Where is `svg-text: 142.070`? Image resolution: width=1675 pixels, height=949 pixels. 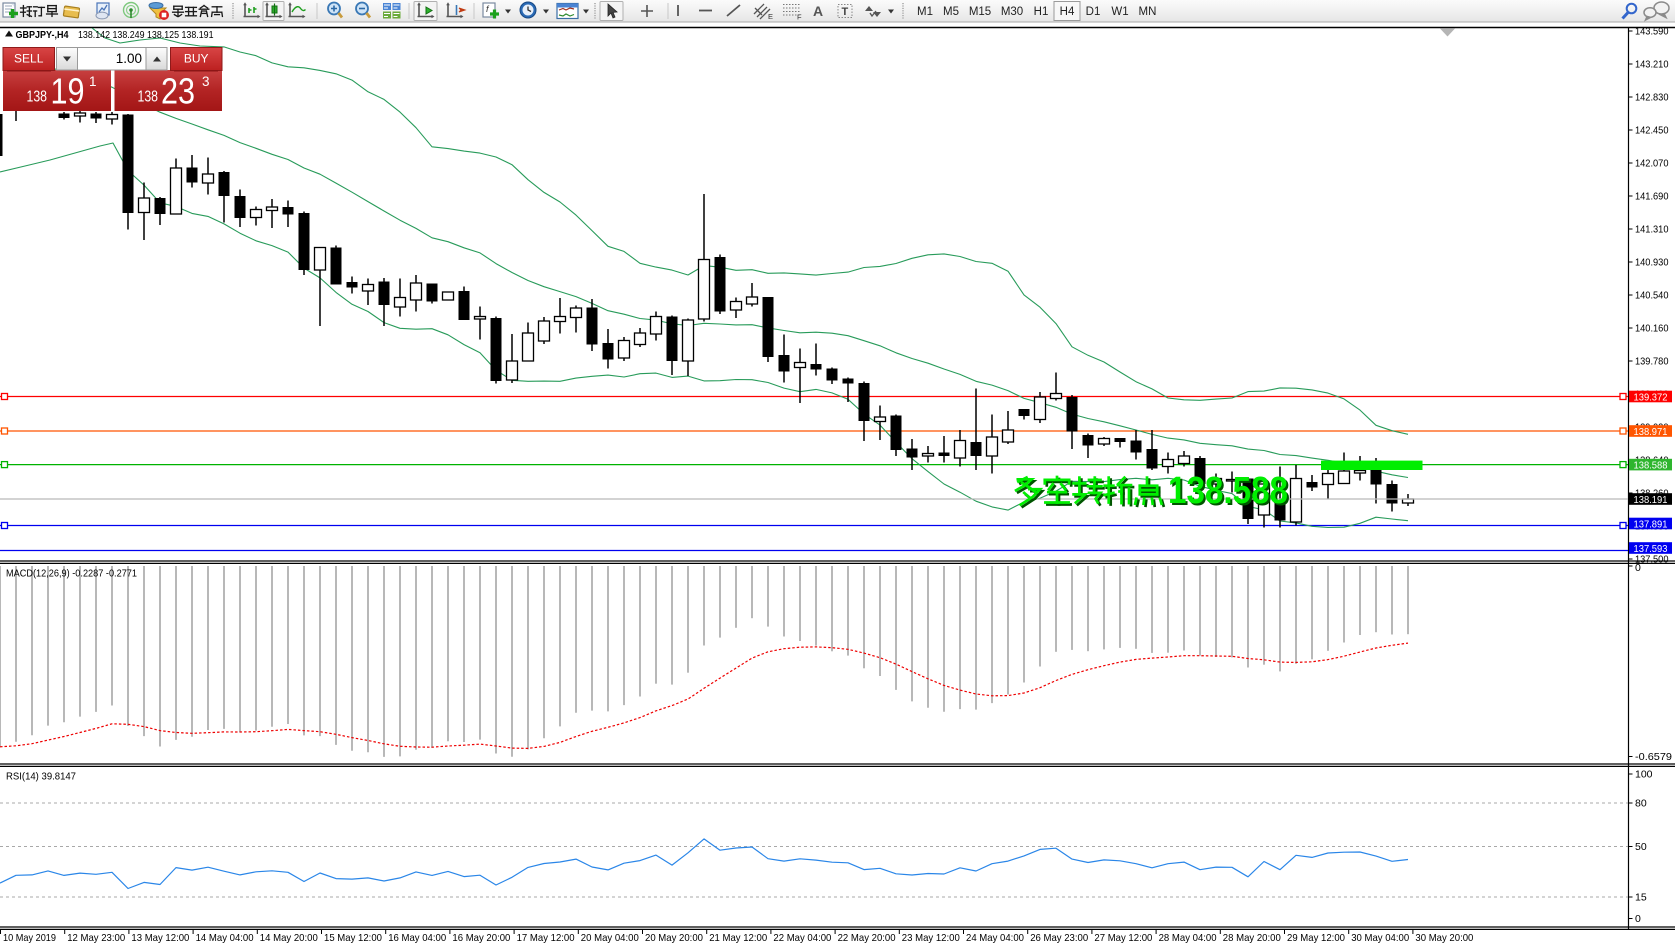 svg-text: 142.070 is located at coordinates (1652, 164).